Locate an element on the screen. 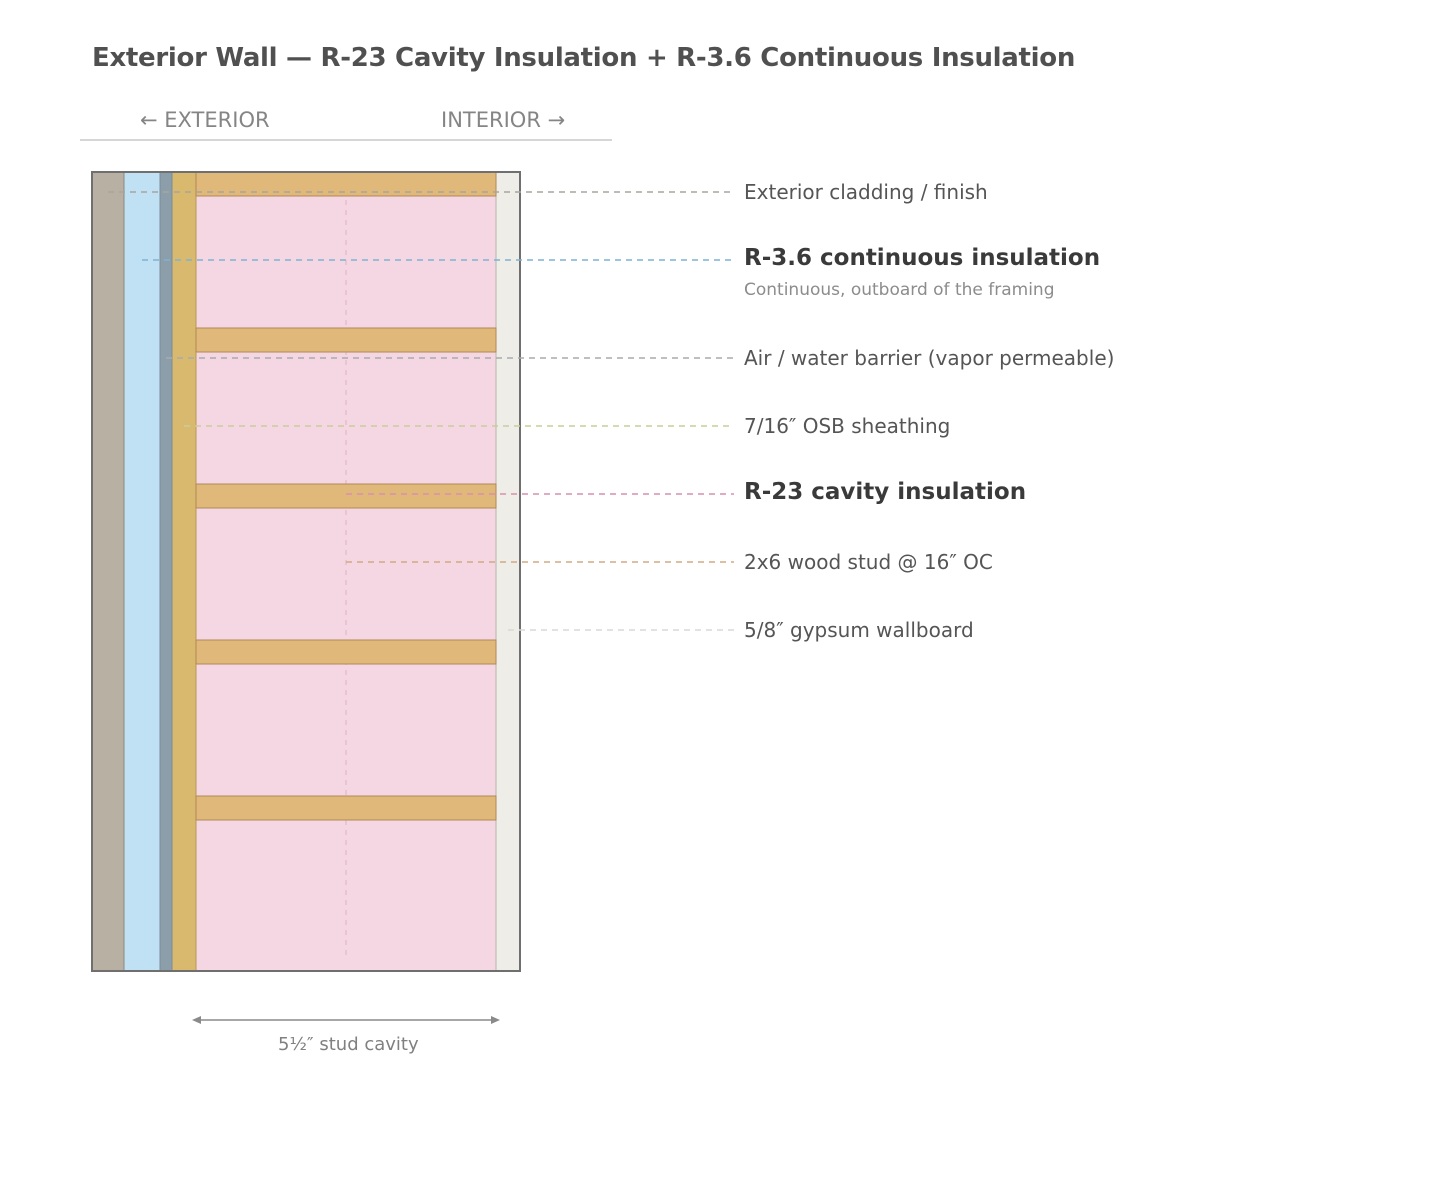 Image resolution: width=1440 pixels, height=1196 pixels. osb-sheathing-layer is located at coordinates (184, 571).